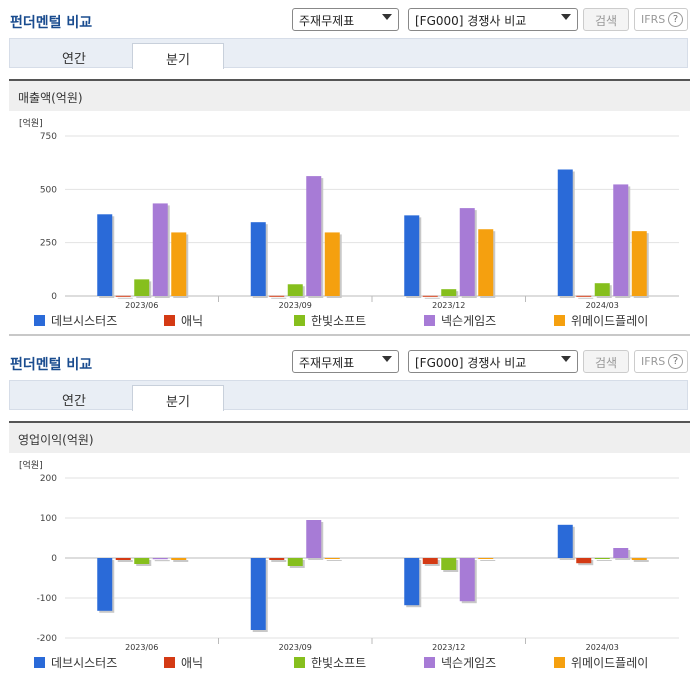  What do you see at coordinates (349, 95) in the screenshot?
I see `chart-section-title: 매출액(억원)` at bounding box center [349, 95].